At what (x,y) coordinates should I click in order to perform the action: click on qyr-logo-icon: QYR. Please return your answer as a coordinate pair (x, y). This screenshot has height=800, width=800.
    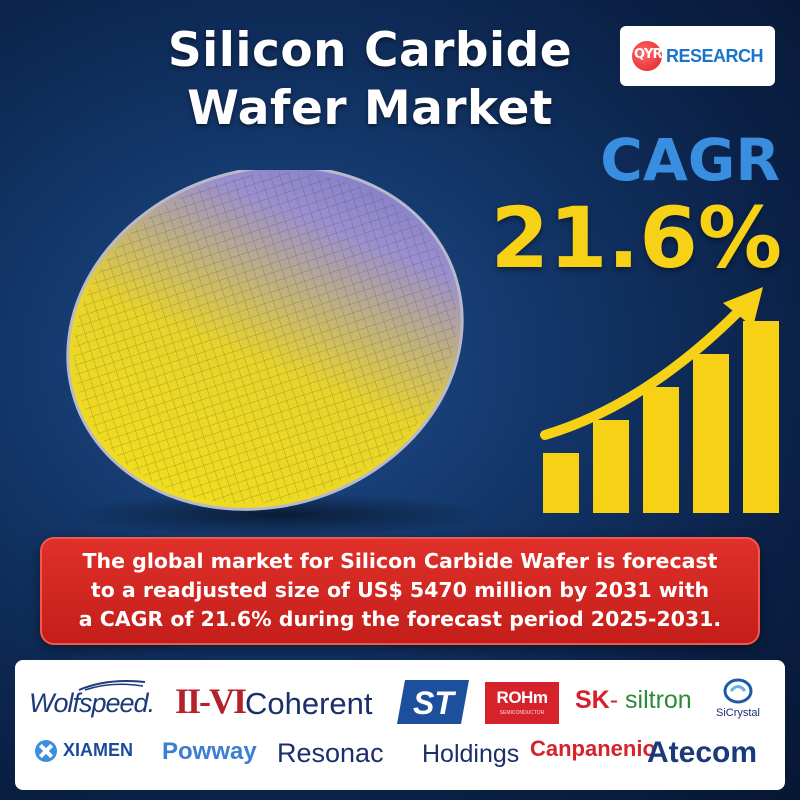
    Looking at the image, I should click on (647, 56).